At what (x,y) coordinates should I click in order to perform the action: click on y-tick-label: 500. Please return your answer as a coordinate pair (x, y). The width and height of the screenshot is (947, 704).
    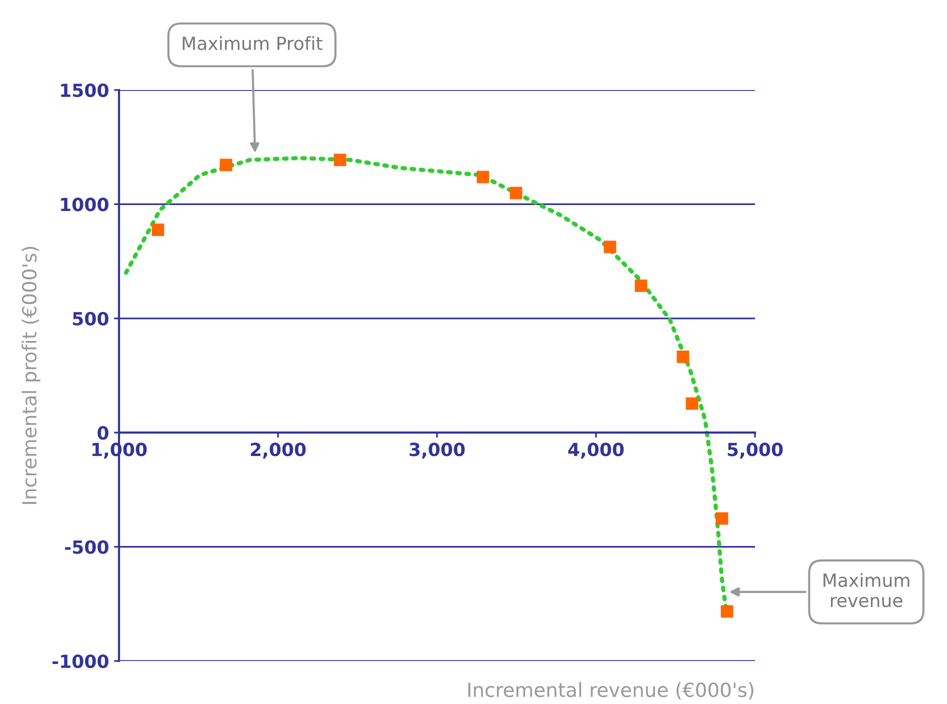
    Looking at the image, I should click on (90, 319).